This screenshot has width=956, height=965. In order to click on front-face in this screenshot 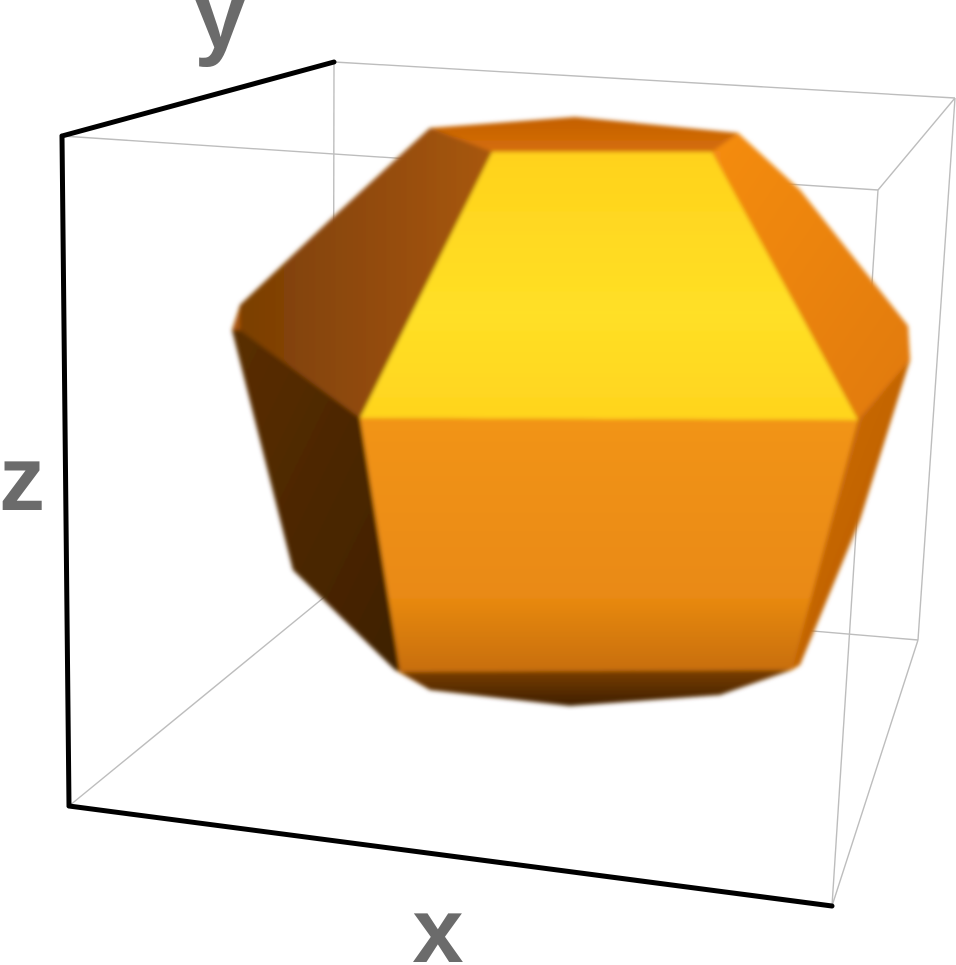, I will do `click(609, 545)`.